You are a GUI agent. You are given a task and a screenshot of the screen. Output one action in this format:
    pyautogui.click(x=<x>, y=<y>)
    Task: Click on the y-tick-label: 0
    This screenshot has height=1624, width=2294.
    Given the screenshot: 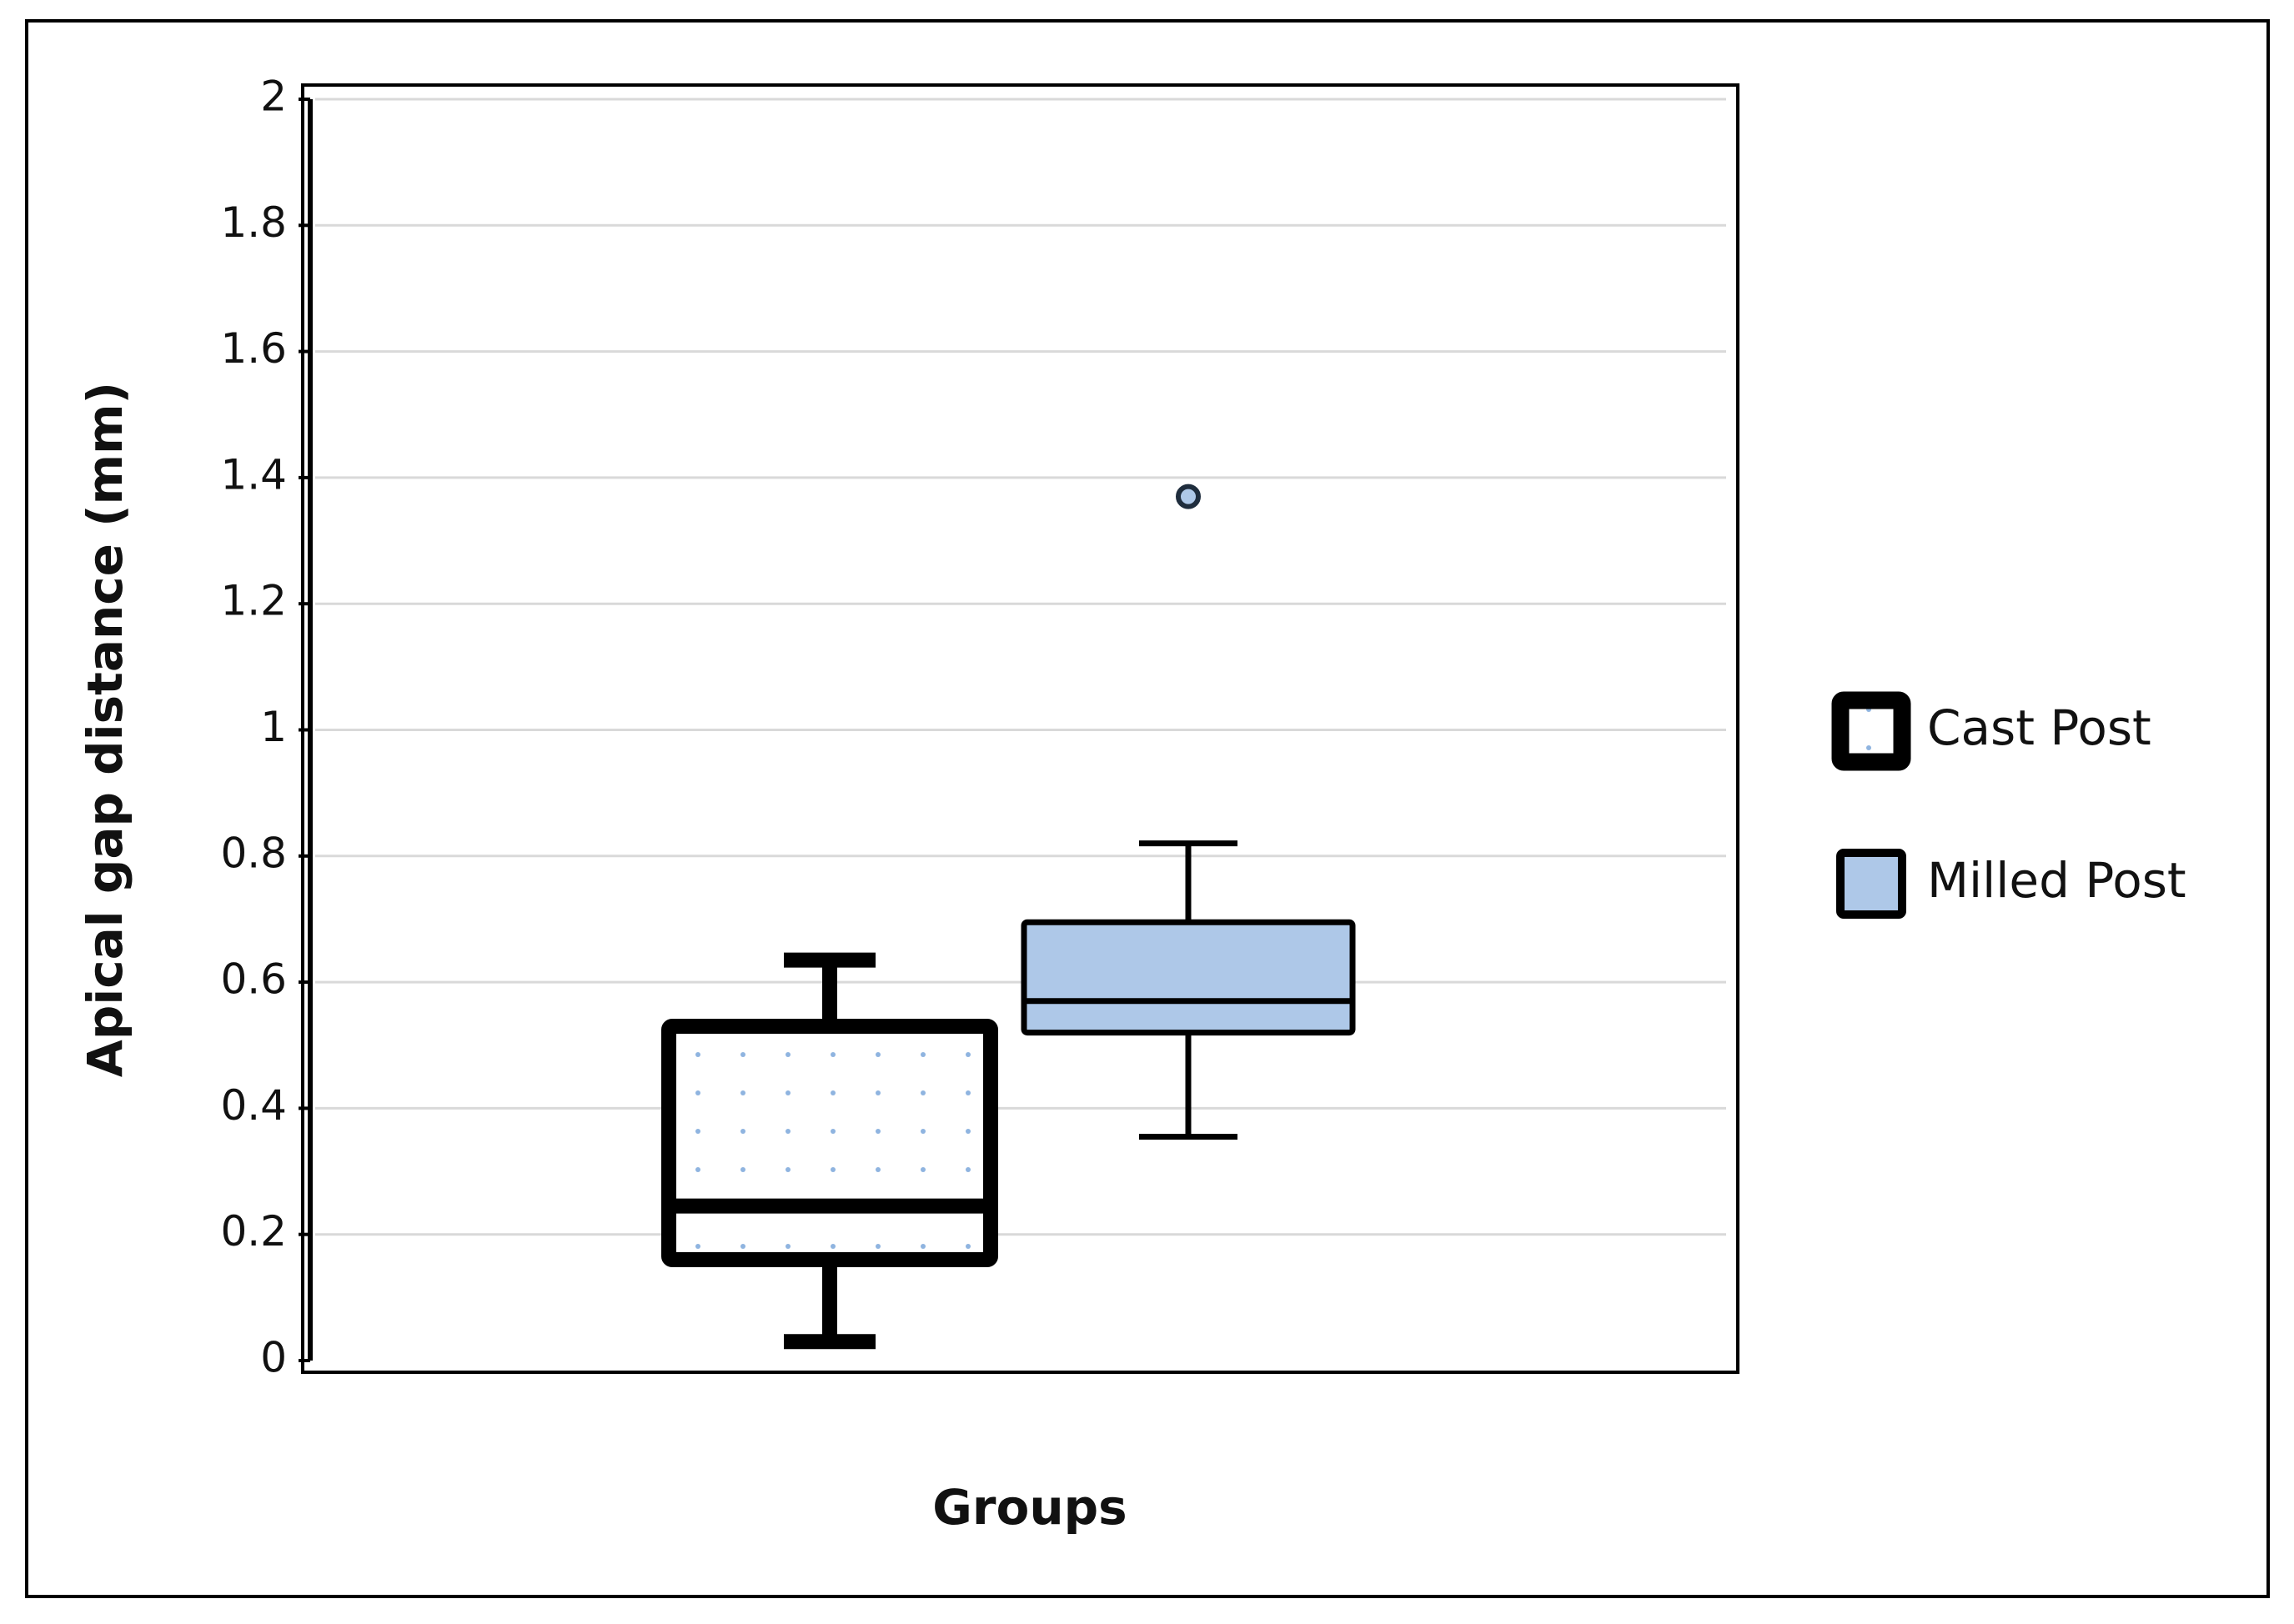 What is the action you would take?
    pyautogui.click(x=273, y=1358)
    